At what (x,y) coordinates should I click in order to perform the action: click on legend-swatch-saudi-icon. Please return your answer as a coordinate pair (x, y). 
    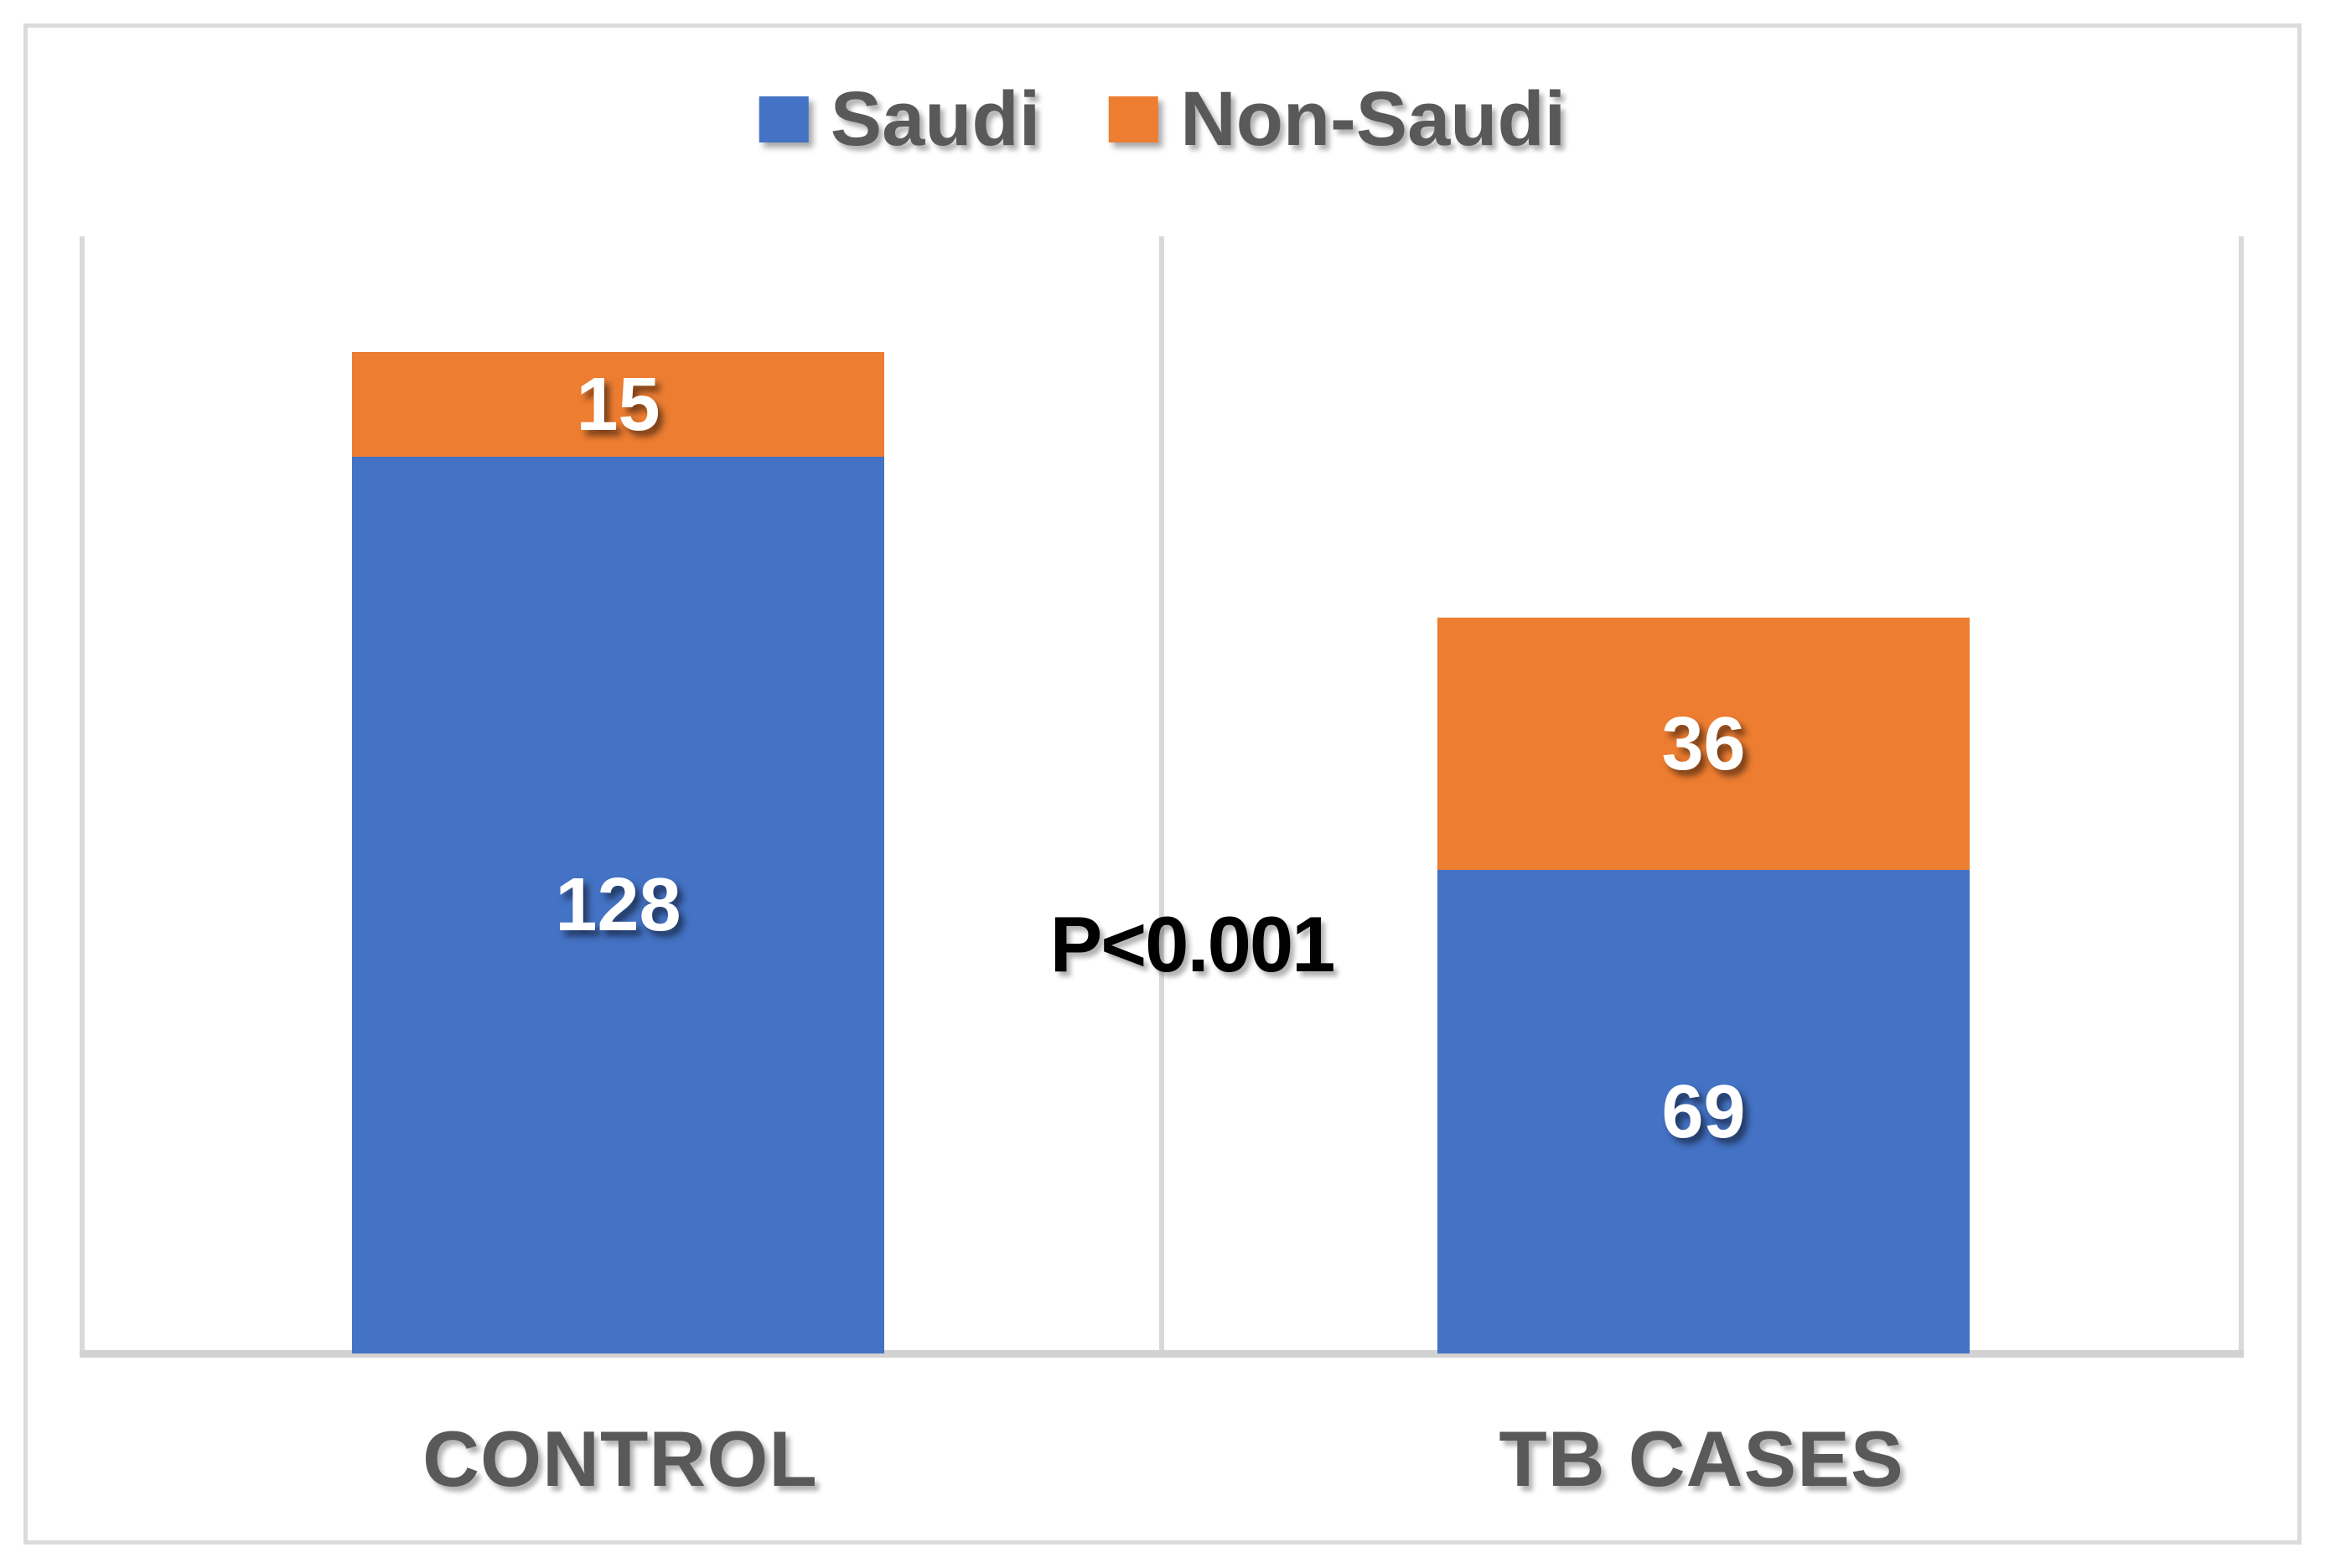
    Looking at the image, I should click on (784, 119).